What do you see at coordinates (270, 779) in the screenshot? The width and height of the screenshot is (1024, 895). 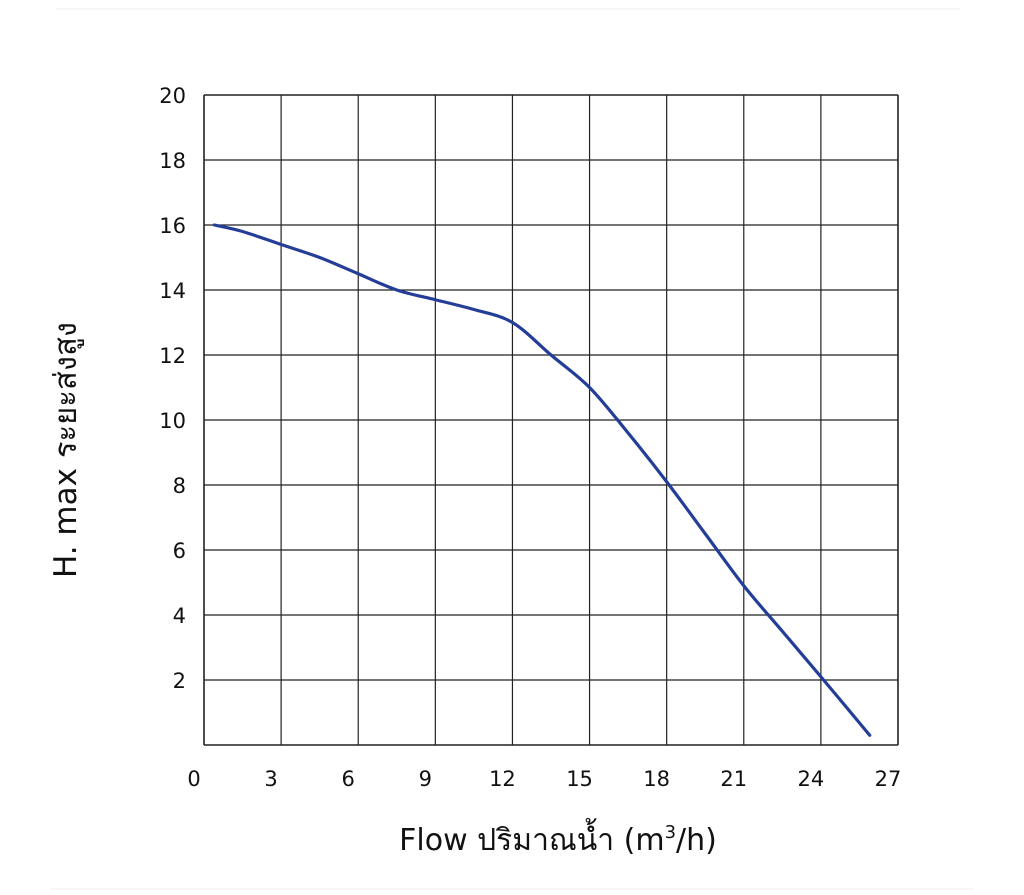 I see `x-tick-label: 3` at bounding box center [270, 779].